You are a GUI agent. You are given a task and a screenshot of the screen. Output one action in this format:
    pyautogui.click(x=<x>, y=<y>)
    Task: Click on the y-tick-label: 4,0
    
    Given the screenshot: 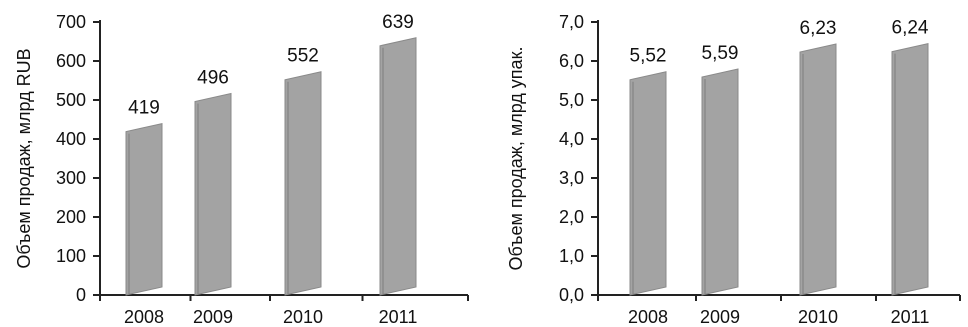 What is the action you would take?
    pyautogui.click(x=571, y=139)
    